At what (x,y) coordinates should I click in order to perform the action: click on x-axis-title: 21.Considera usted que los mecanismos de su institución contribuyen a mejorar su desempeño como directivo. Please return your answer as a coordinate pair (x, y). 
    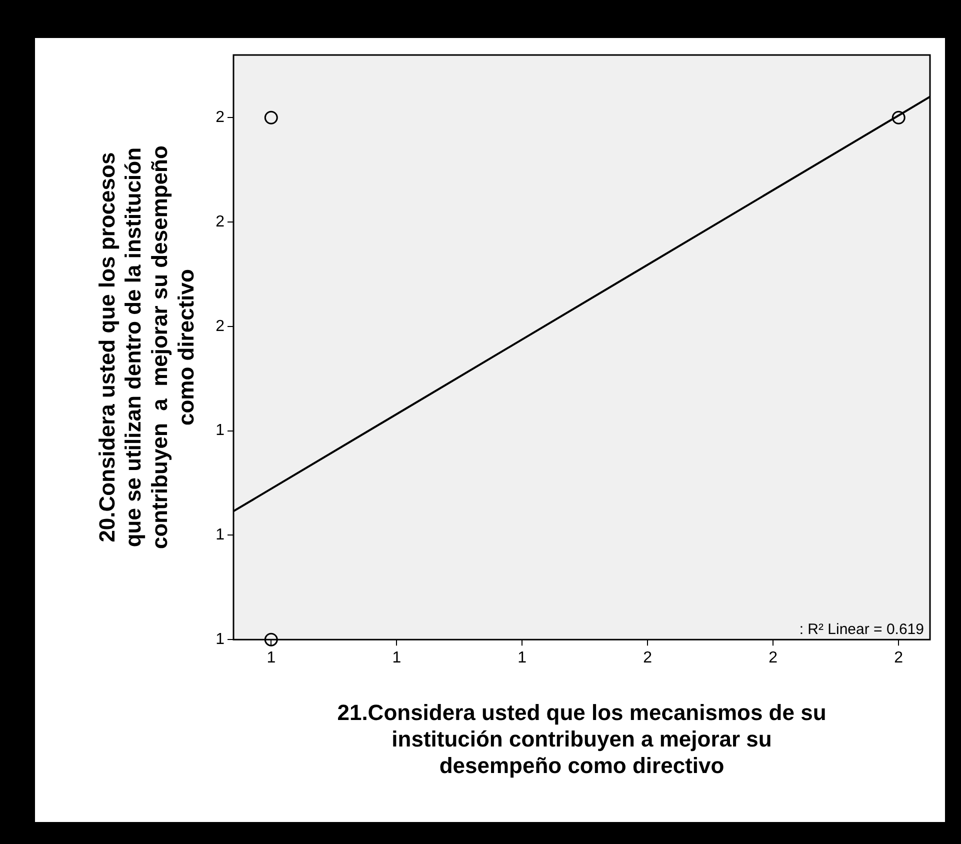
    Looking at the image, I should click on (581, 739).